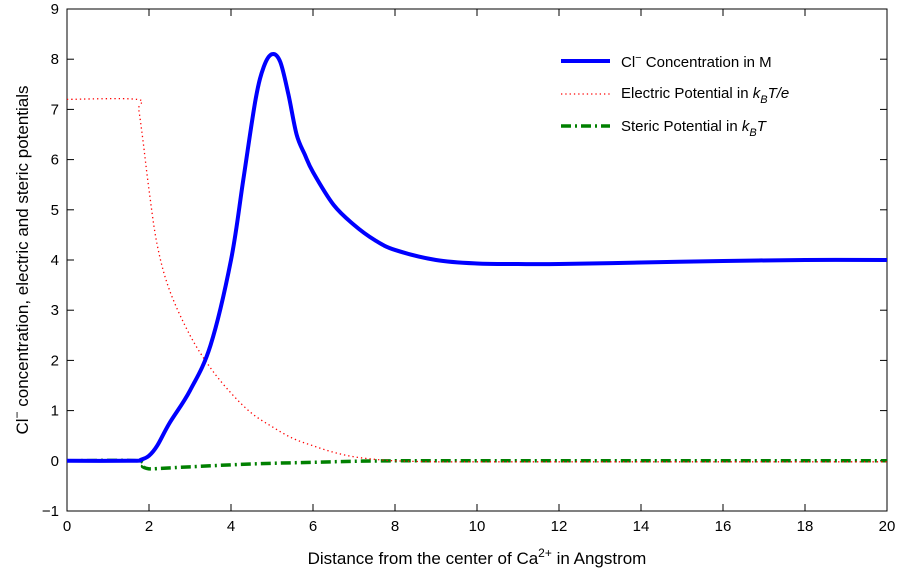 The height and width of the screenshot is (575, 898). Describe the element at coordinates (55, 411) in the screenshot. I see `y-tick-label: 1` at that location.